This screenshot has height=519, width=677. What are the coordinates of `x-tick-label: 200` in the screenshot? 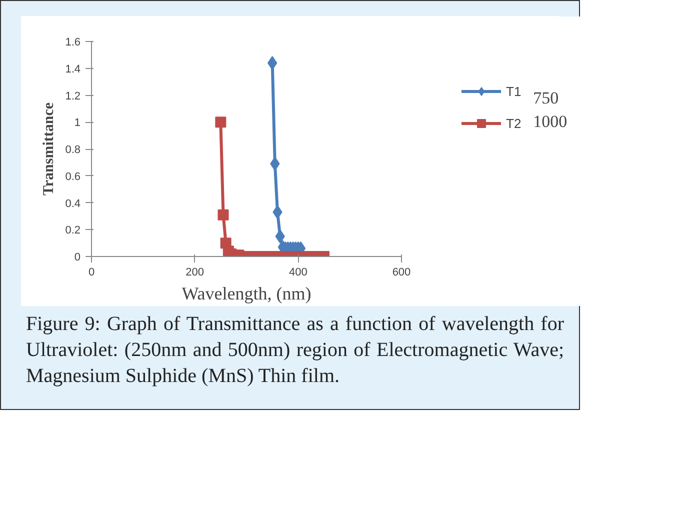 It's located at (195, 272).